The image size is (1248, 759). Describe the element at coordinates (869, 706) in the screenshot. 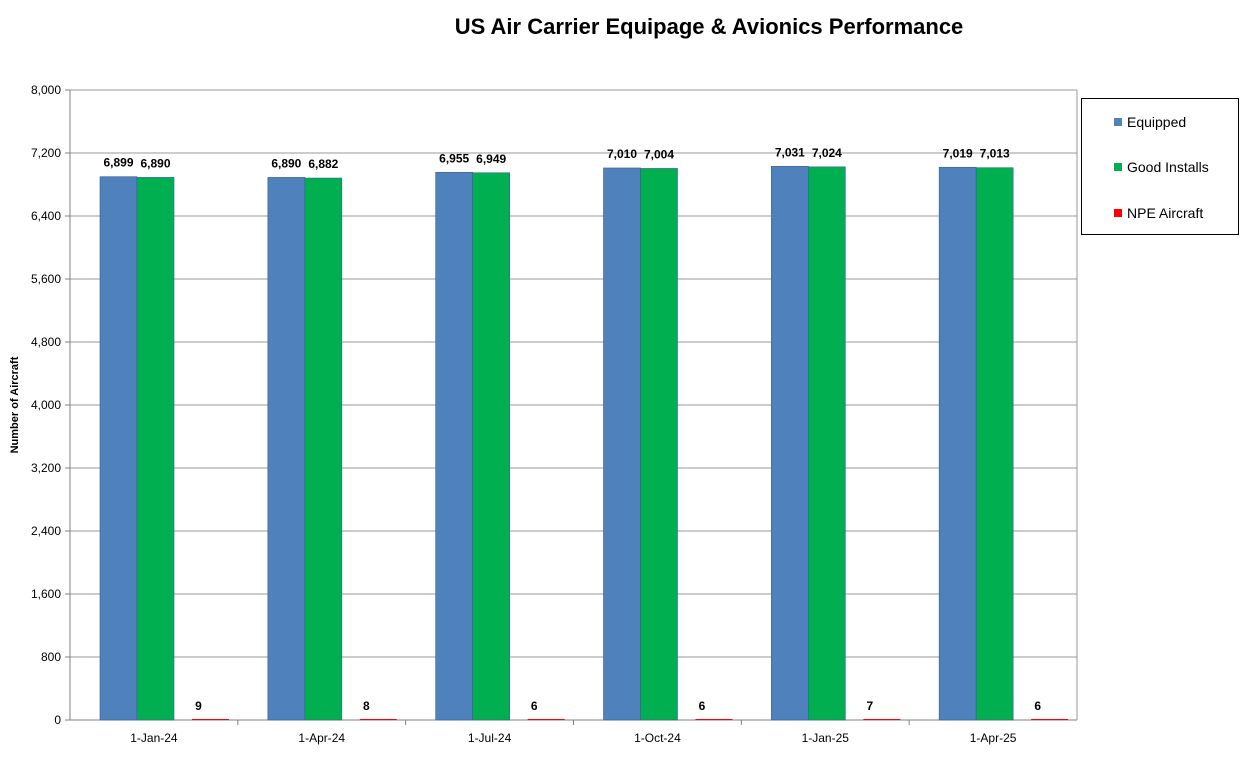

I see `data-label-npe-aircraft: 7` at that location.